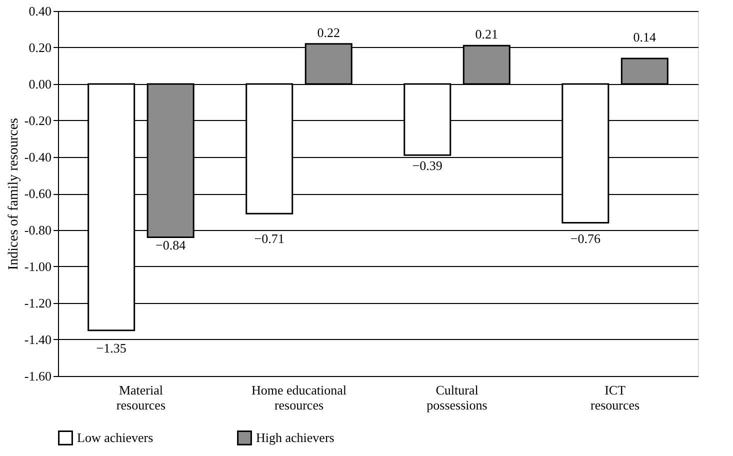 The height and width of the screenshot is (456, 733). Describe the element at coordinates (486, 34) in the screenshot. I see `data-label: 0.21` at that location.